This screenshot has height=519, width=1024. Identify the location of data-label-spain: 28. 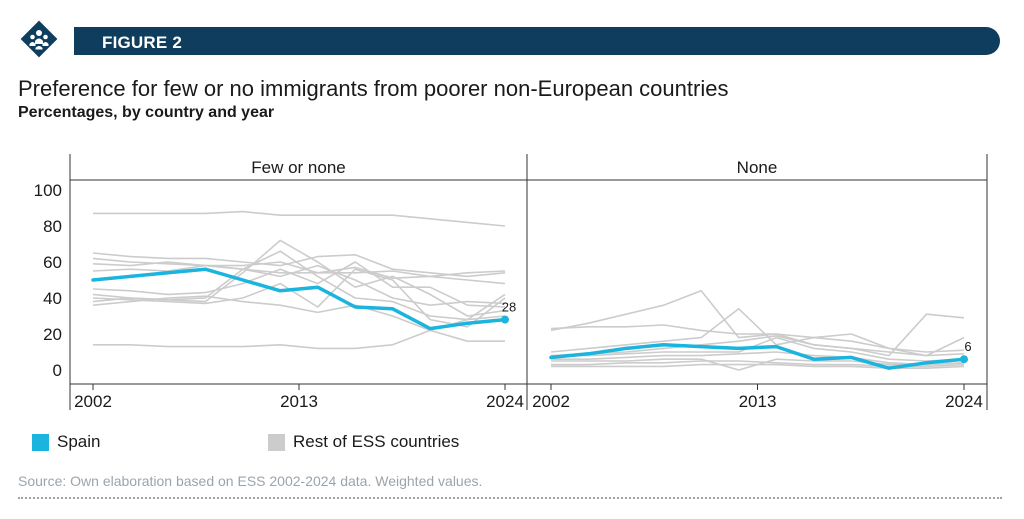
(509, 307).